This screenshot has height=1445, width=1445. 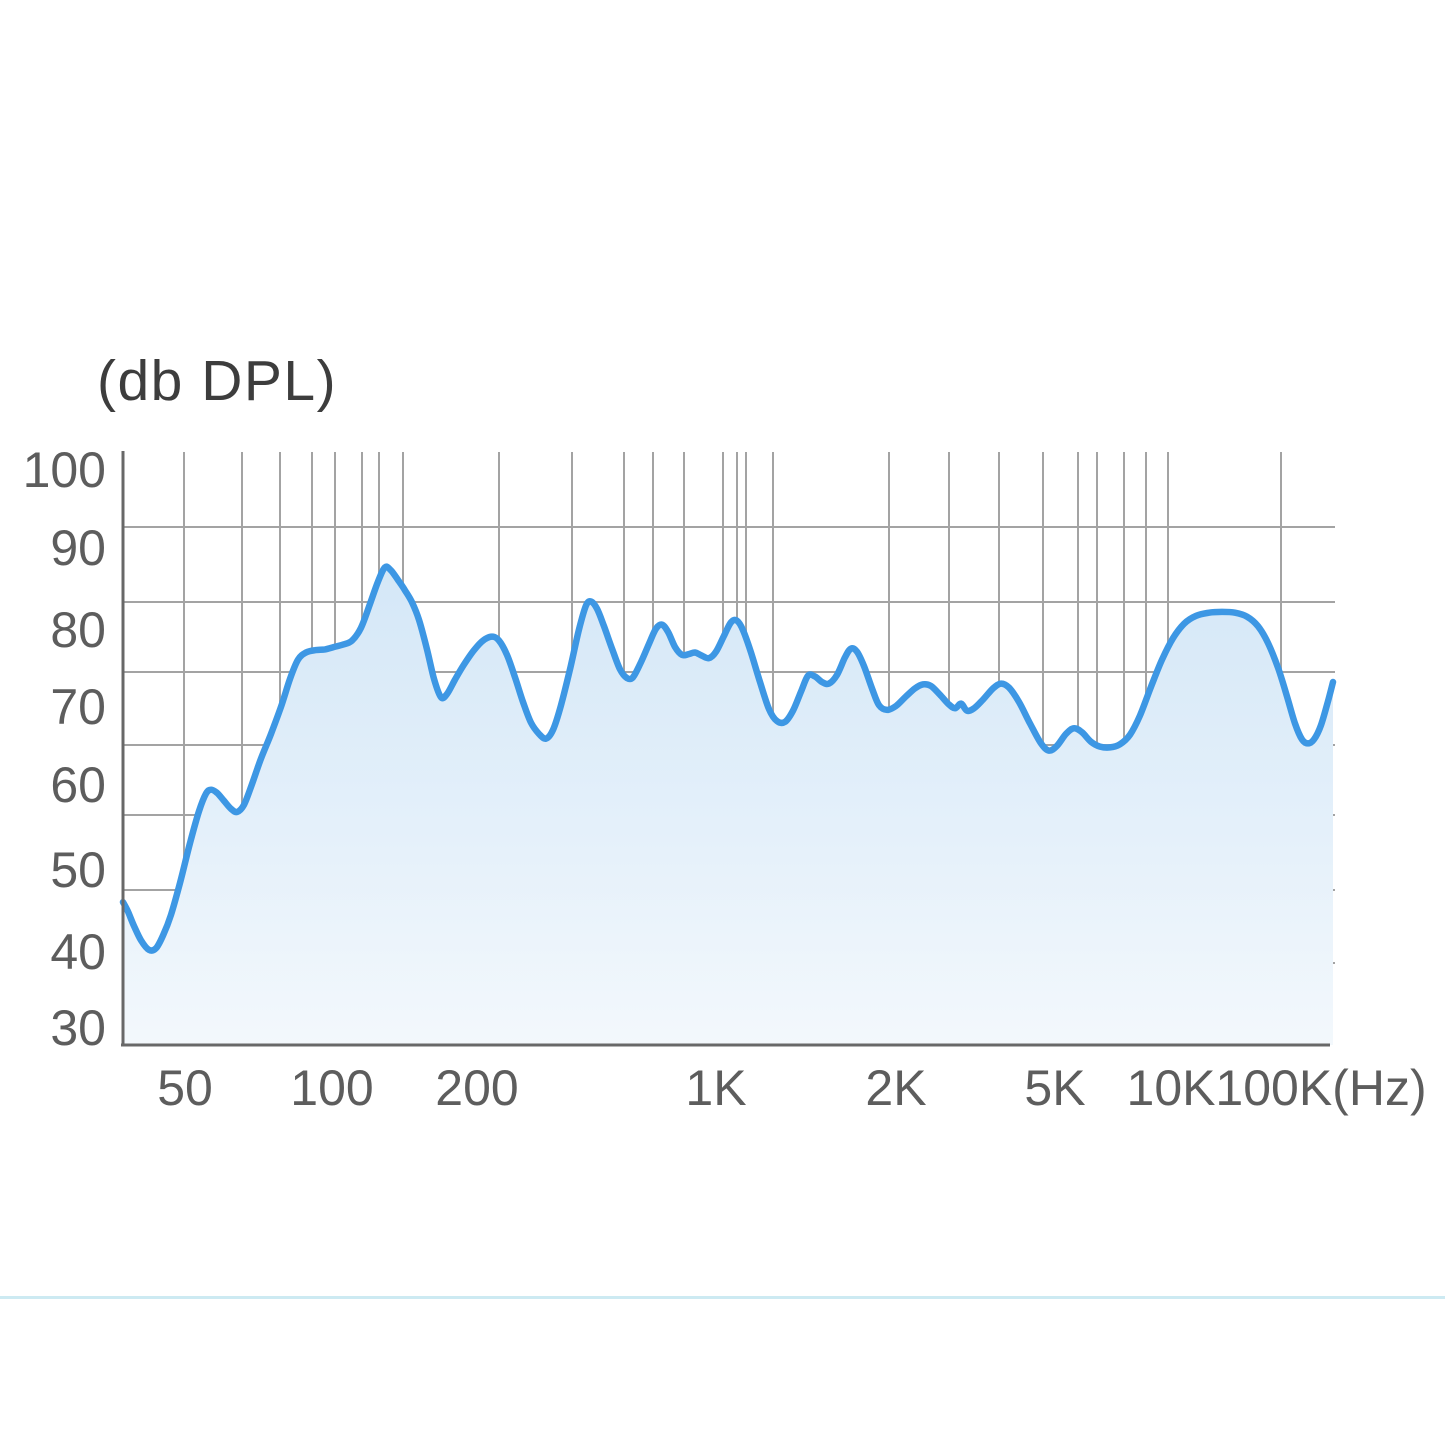 I want to click on y-tick-label: 40, so click(x=78, y=952).